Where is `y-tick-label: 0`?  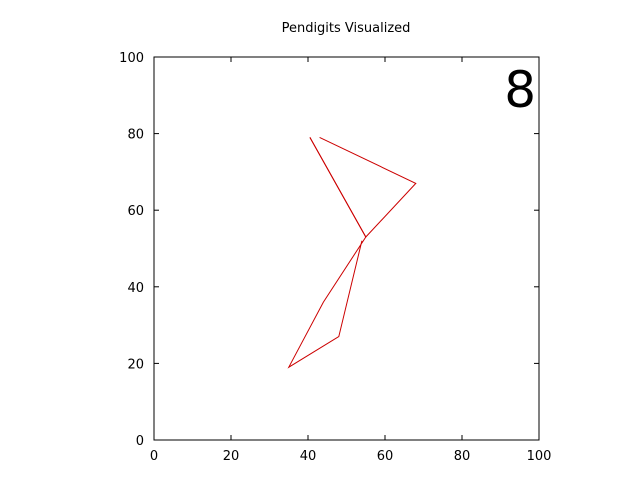 y-tick-label: 0 is located at coordinates (140, 441).